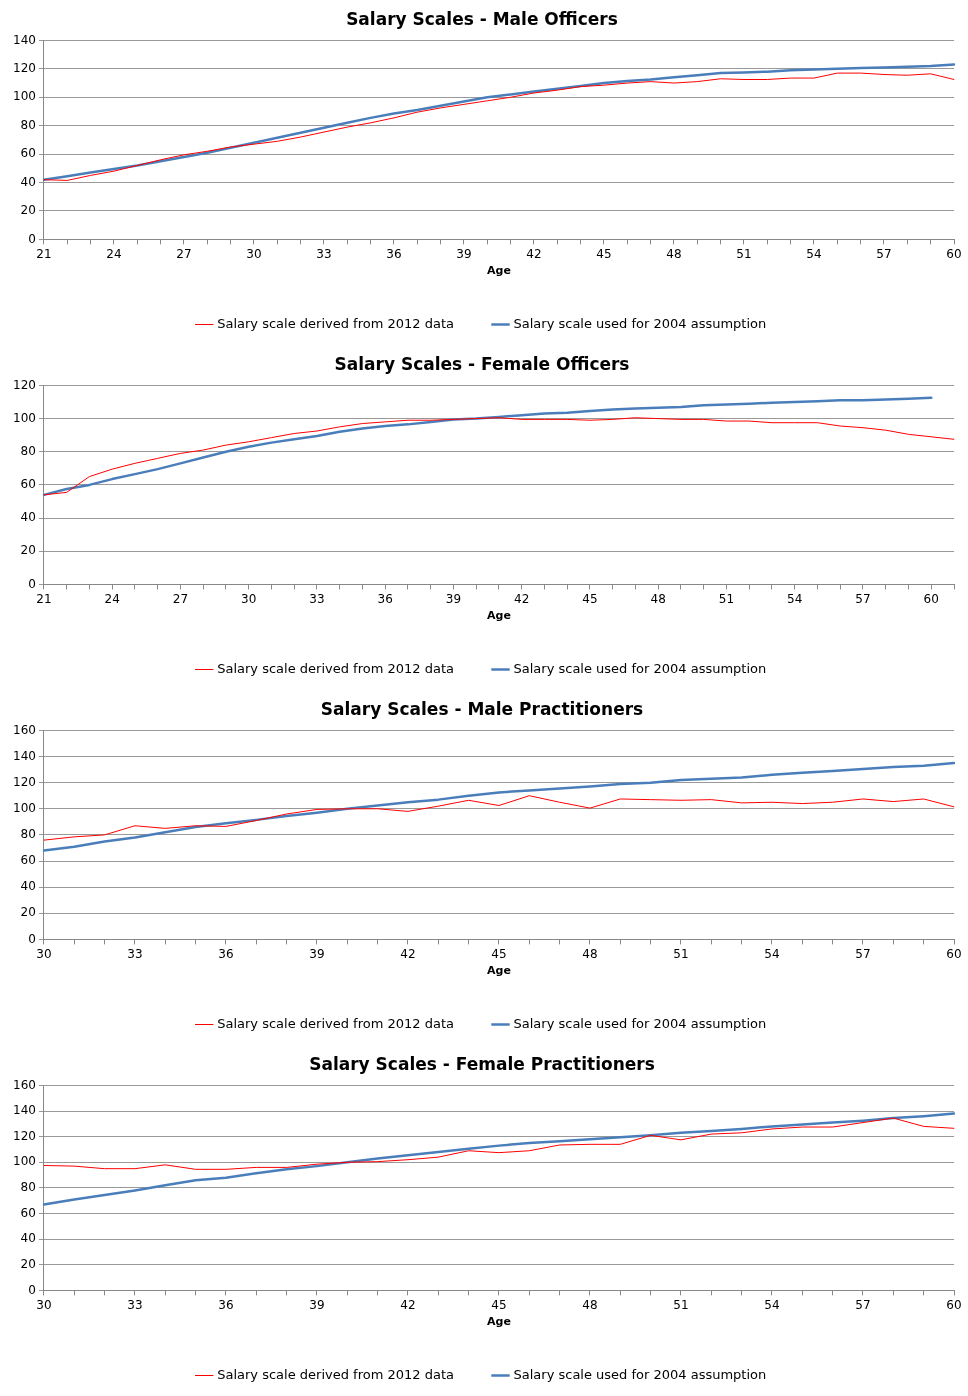 The width and height of the screenshot is (968, 1396). Describe the element at coordinates (482, 18) in the screenshot. I see `chart-title: Salary Scales - Male Officers` at that location.